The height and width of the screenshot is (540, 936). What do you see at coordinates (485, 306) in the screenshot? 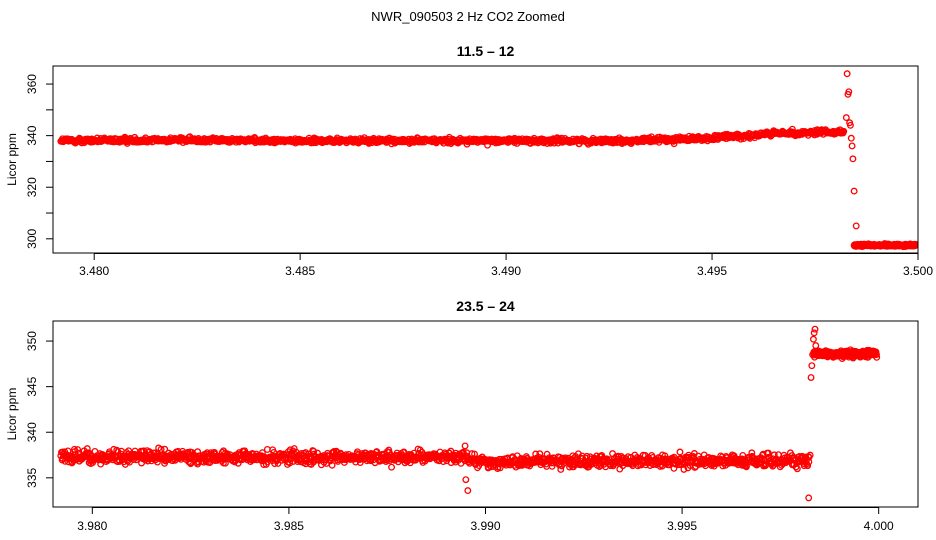
I see `panel-title: 23.5 – 24` at bounding box center [485, 306].